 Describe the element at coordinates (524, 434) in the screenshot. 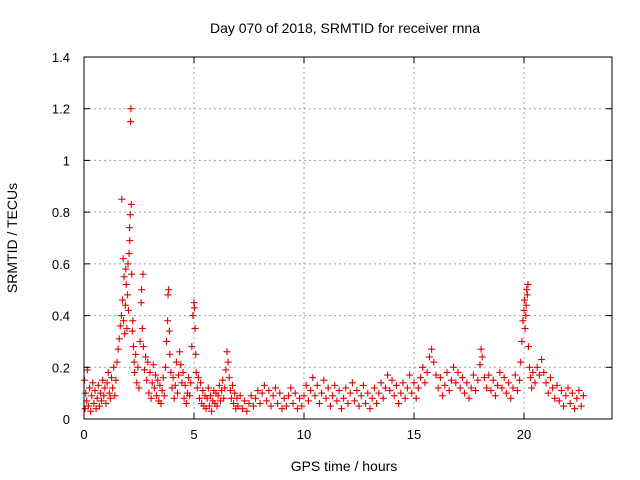

I see `x-tick-label: 20` at that location.